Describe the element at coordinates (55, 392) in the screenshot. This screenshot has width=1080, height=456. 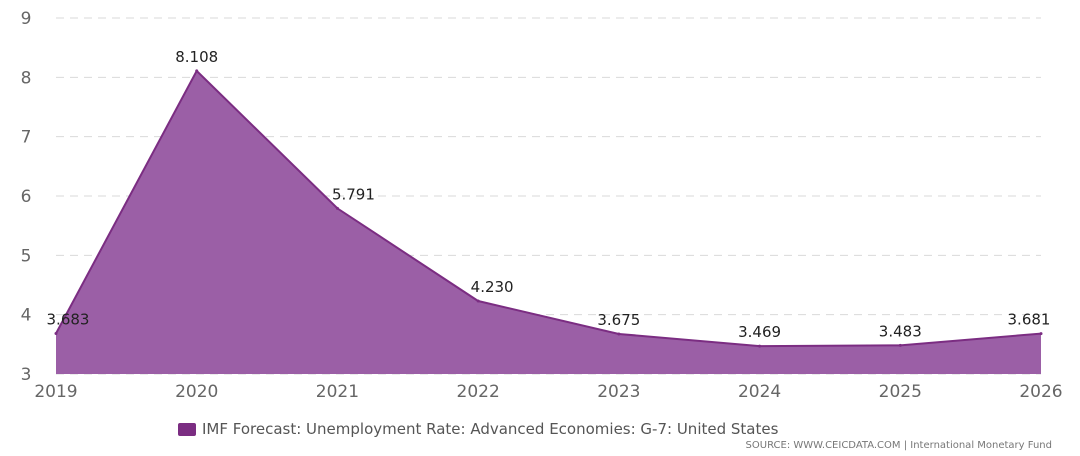
I see `x-tick-label: 2019` at that location.